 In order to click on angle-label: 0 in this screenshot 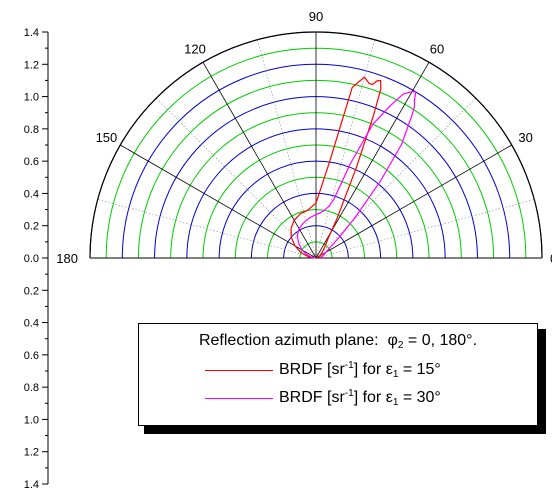, I will do `click(551, 258)`.